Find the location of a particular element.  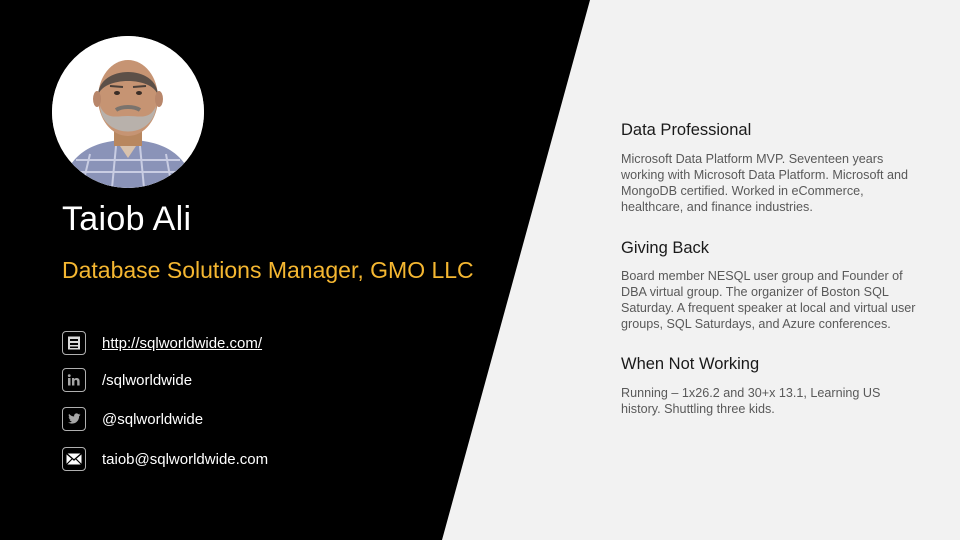

linkedin-handle: /sqlworldwide is located at coordinates (147, 380).